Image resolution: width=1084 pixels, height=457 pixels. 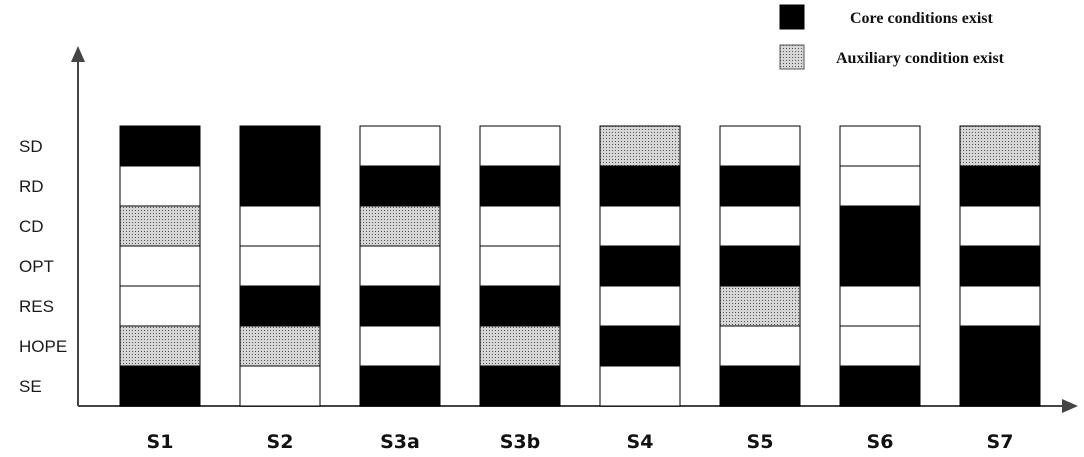 I want to click on row-label-sd: SD, so click(x=31, y=146).